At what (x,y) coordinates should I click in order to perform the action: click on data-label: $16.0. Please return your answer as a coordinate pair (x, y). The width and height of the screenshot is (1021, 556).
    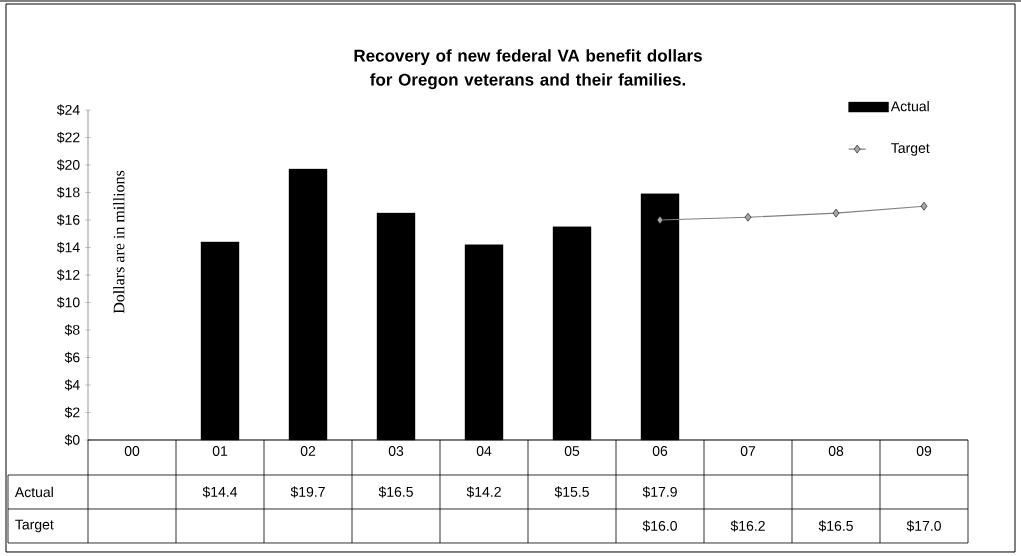
    Looking at the image, I should click on (659, 526).